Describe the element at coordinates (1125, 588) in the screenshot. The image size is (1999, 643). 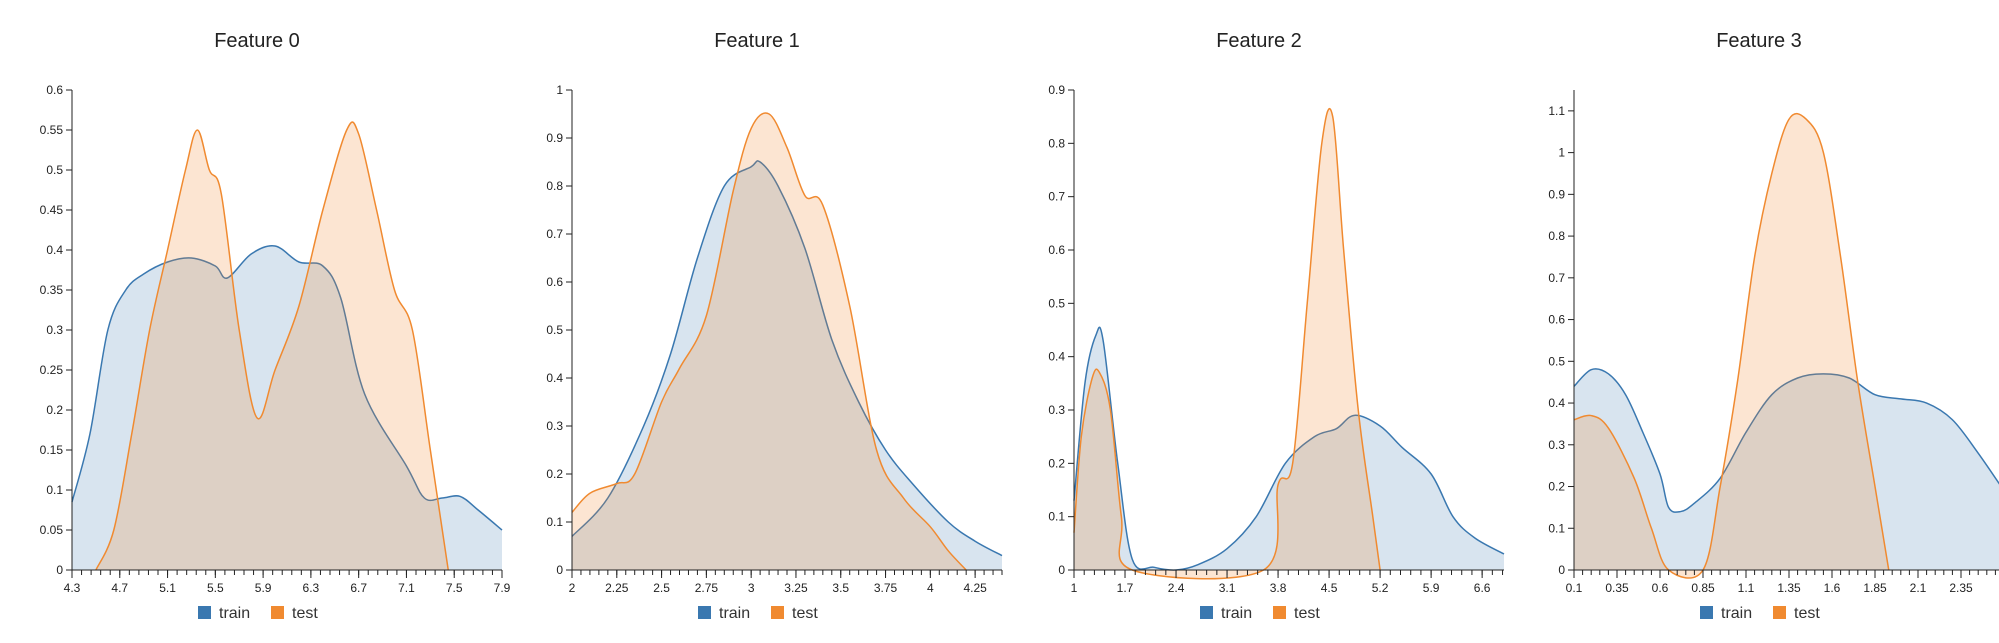
I see `x-tick-label: 1.7` at that location.